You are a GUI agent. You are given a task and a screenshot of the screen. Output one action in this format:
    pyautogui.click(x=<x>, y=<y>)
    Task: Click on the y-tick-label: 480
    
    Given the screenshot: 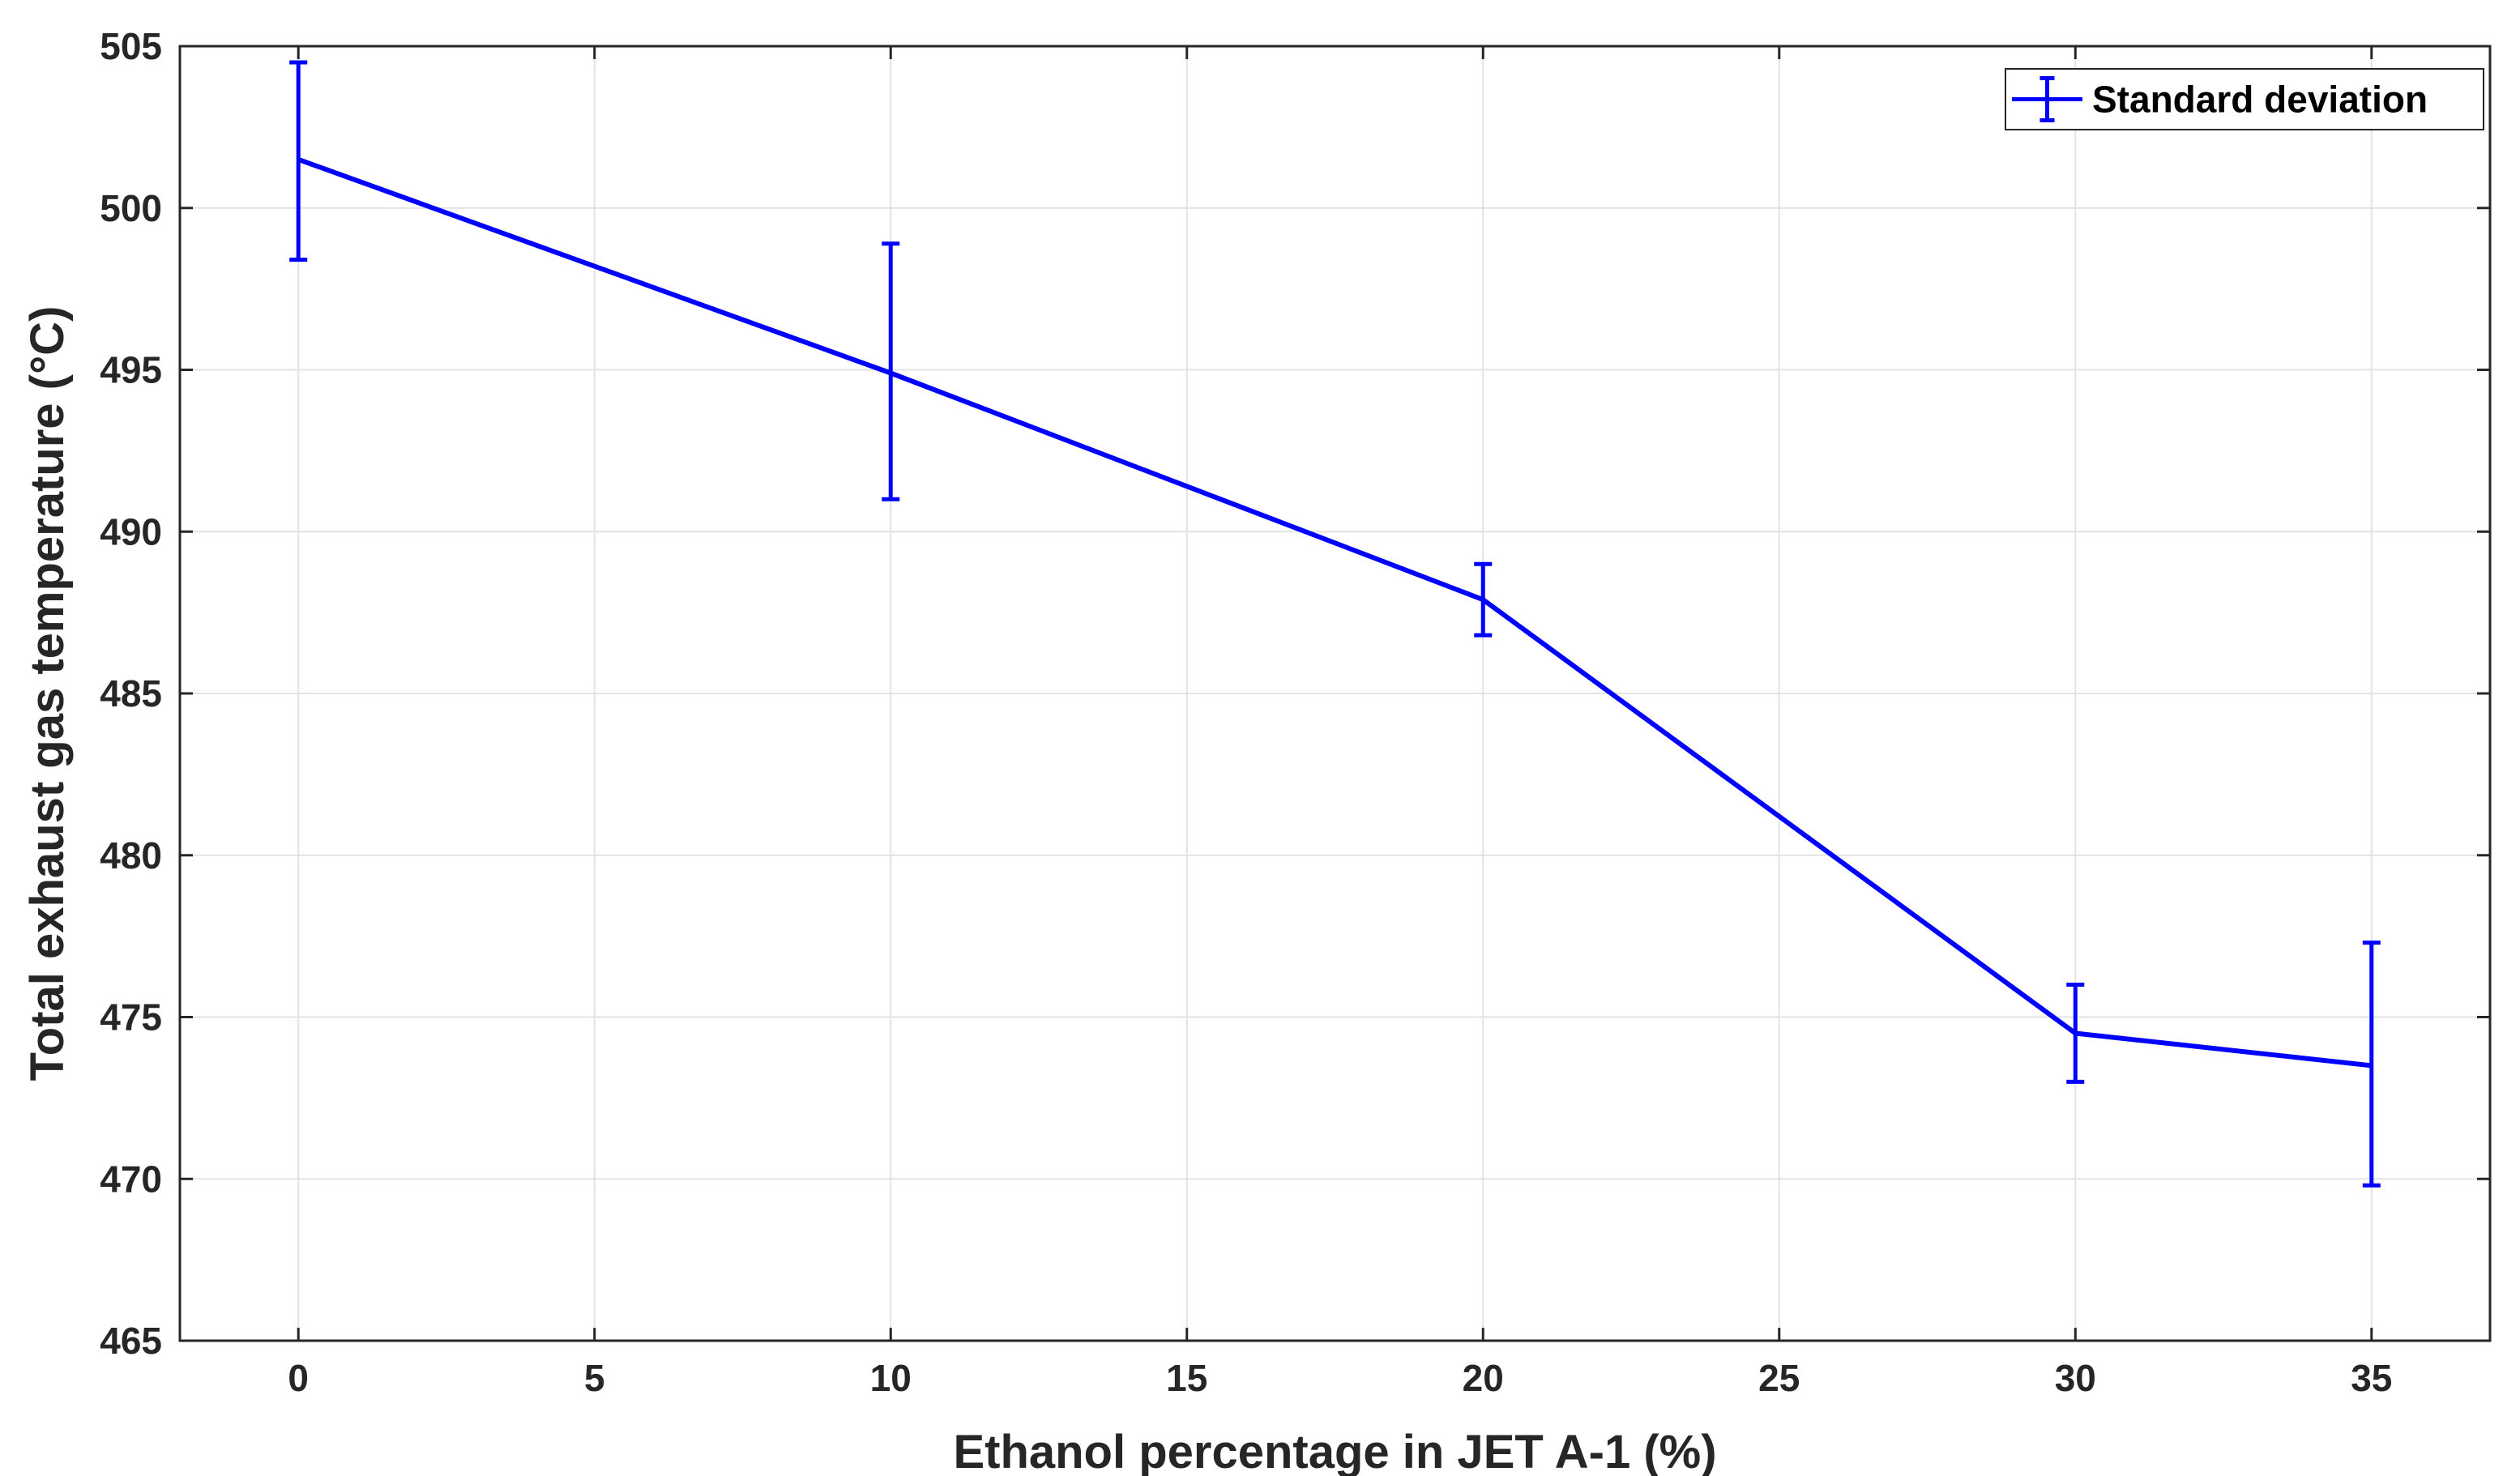 What is the action you would take?
    pyautogui.click(x=131, y=855)
    